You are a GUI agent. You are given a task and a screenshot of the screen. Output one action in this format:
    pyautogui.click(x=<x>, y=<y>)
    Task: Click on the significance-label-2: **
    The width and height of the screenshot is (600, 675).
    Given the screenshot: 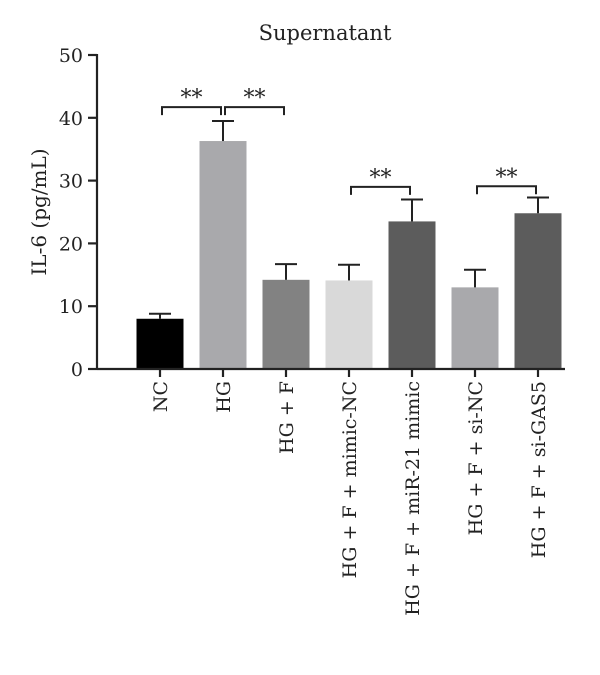 What is the action you would take?
    pyautogui.click(x=381, y=178)
    